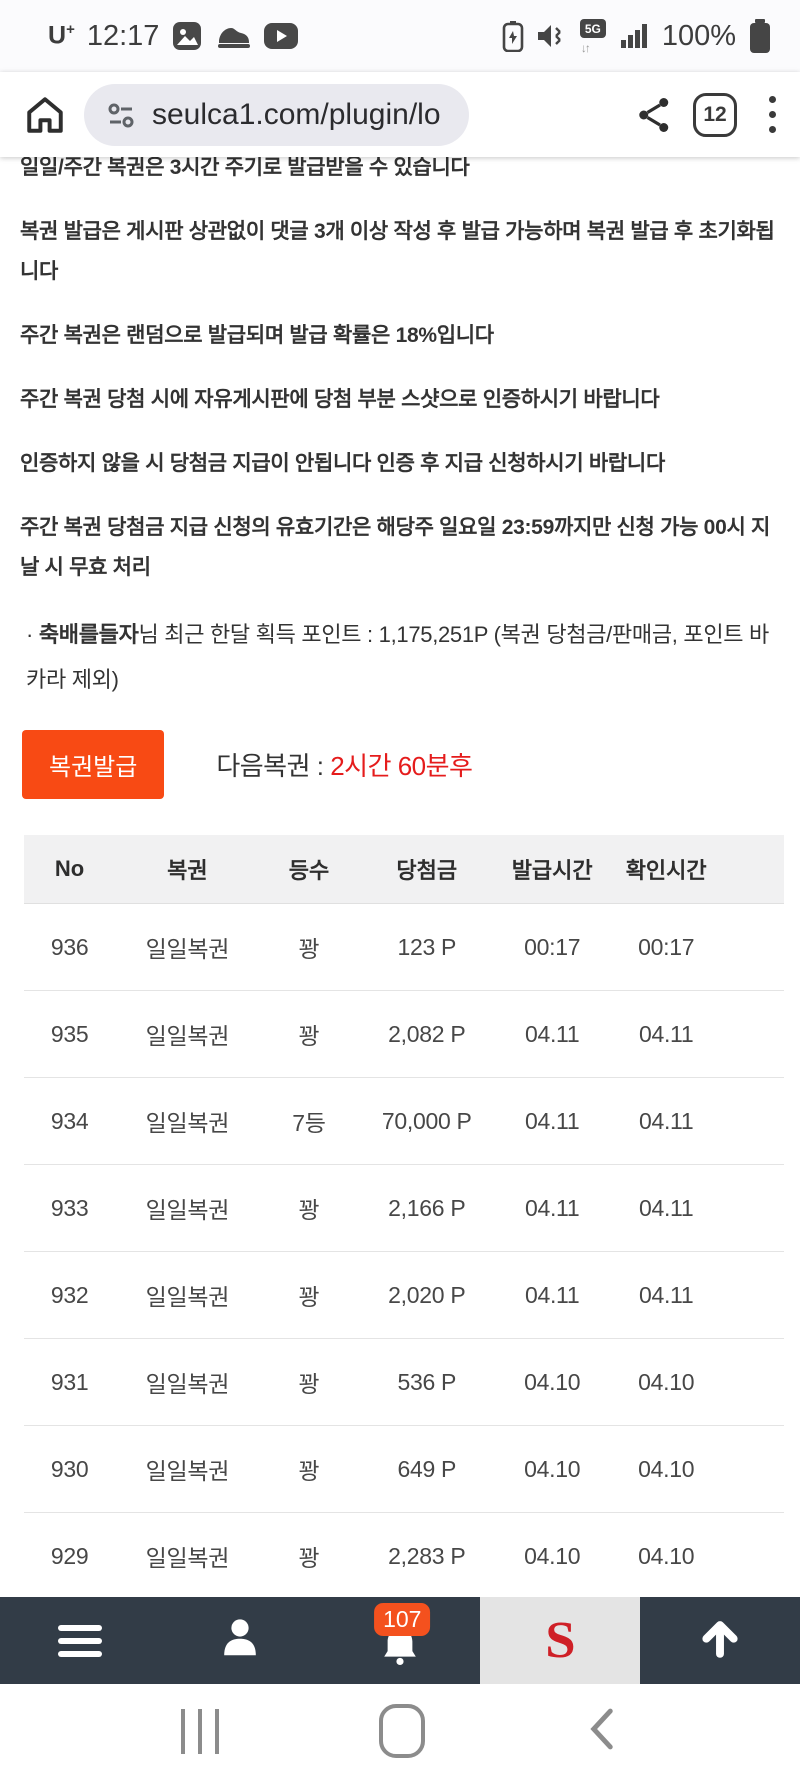 The height and width of the screenshot is (1778, 800). I want to click on tab-count-button: 12, so click(715, 114).